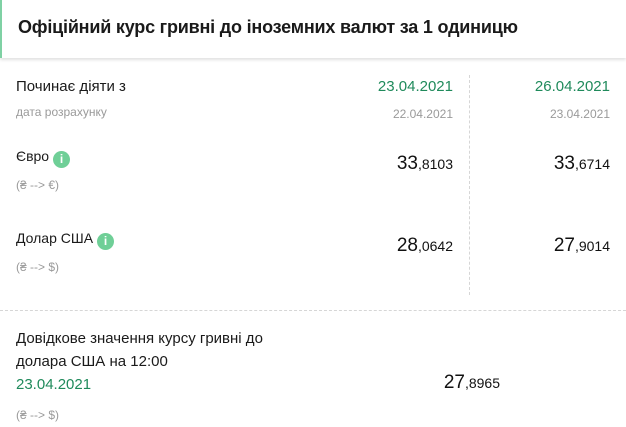 The height and width of the screenshot is (427, 626). I want to click on effective-label: Починає діяти з, so click(71, 86).